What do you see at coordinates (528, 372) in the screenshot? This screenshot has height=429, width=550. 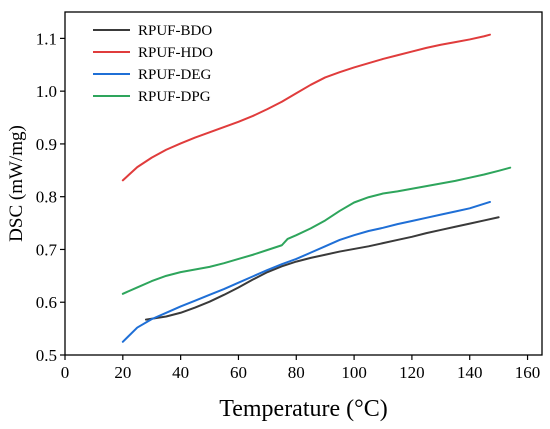 I see `x-tick-label: 160` at bounding box center [528, 372].